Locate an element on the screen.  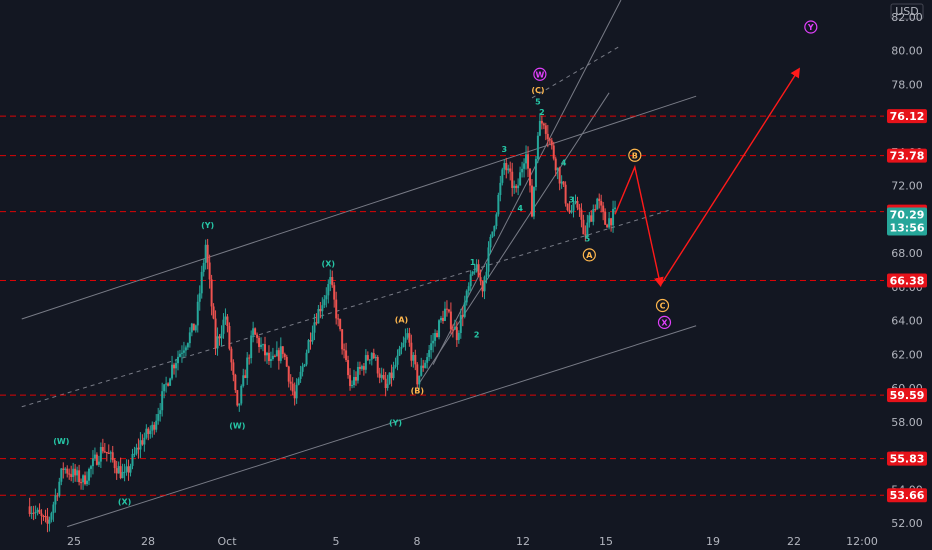
level-price-label: 66.38 is located at coordinates (907, 281).